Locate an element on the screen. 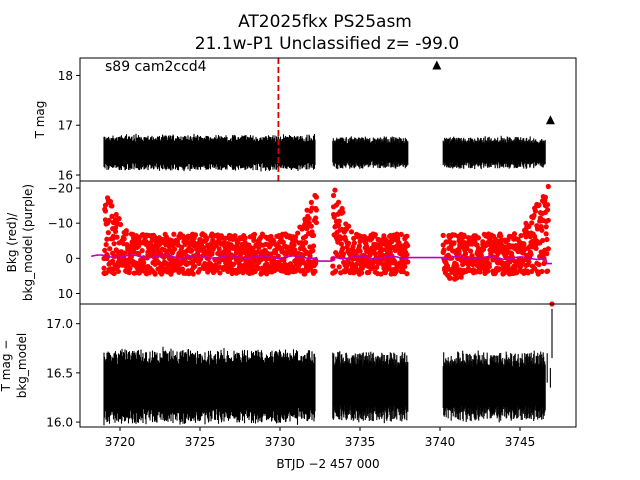  chart-subtitle: 21.1w-P1 Unclassified z= -99.0 is located at coordinates (327, 44).